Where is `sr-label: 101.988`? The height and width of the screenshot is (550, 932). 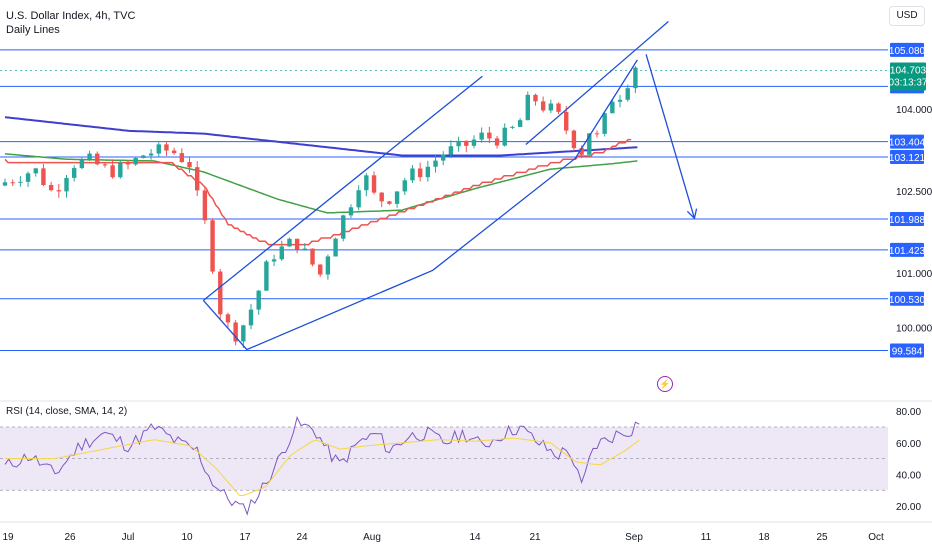 sr-label: 101.988 is located at coordinates (907, 220).